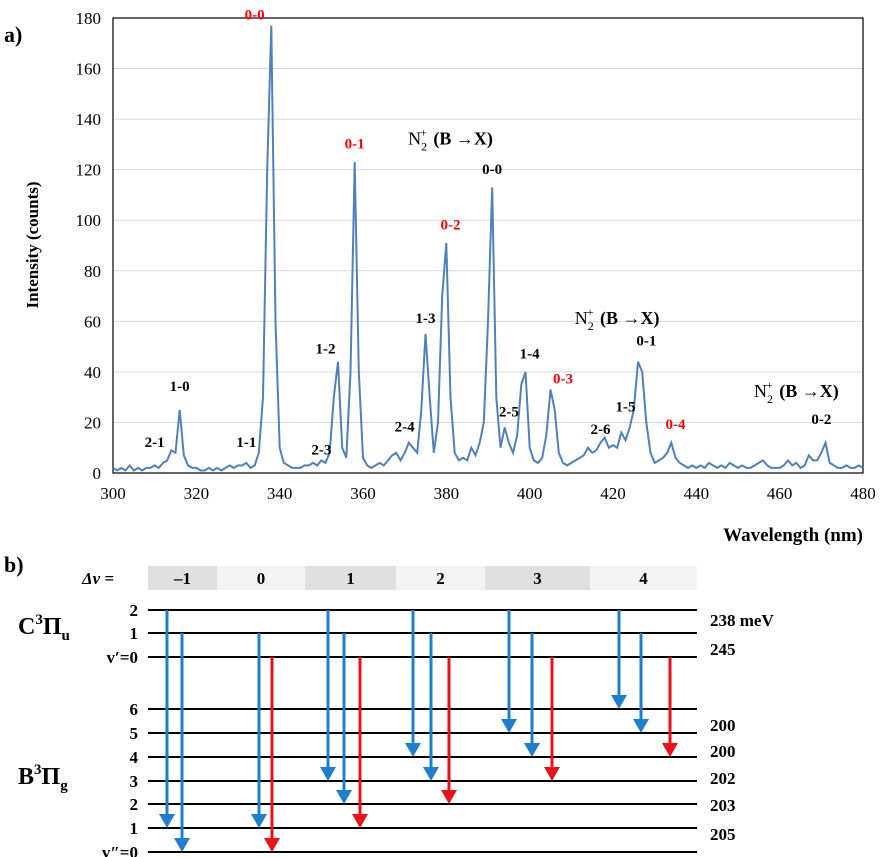 The image size is (880, 857). What do you see at coordinates (97, 578) in the screenshot?
I see `delta-v-label: Δv =` at bounding box center [97, 578].